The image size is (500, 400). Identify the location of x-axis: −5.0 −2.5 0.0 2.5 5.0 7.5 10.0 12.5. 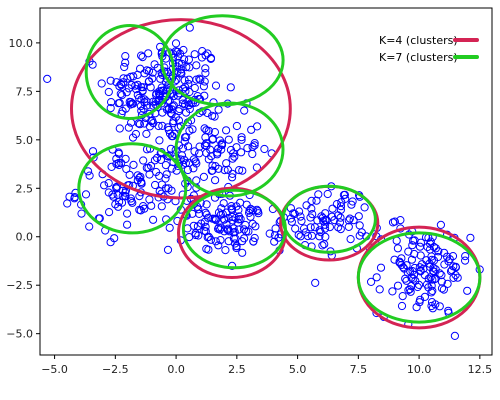
(266, 365).